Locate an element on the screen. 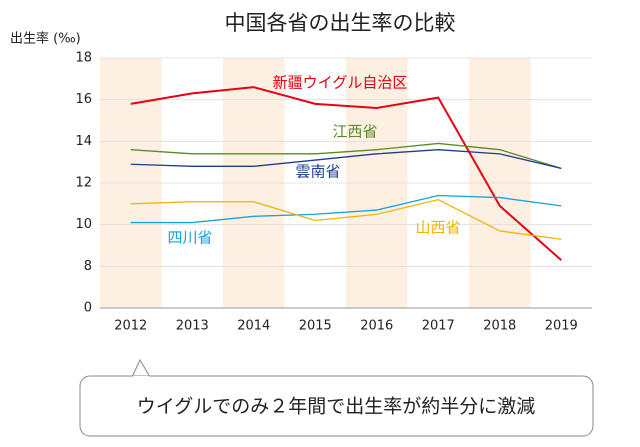 This screenshot has height=447, width=640. y-tick-label: 18 is located at coordinates (83, 58).